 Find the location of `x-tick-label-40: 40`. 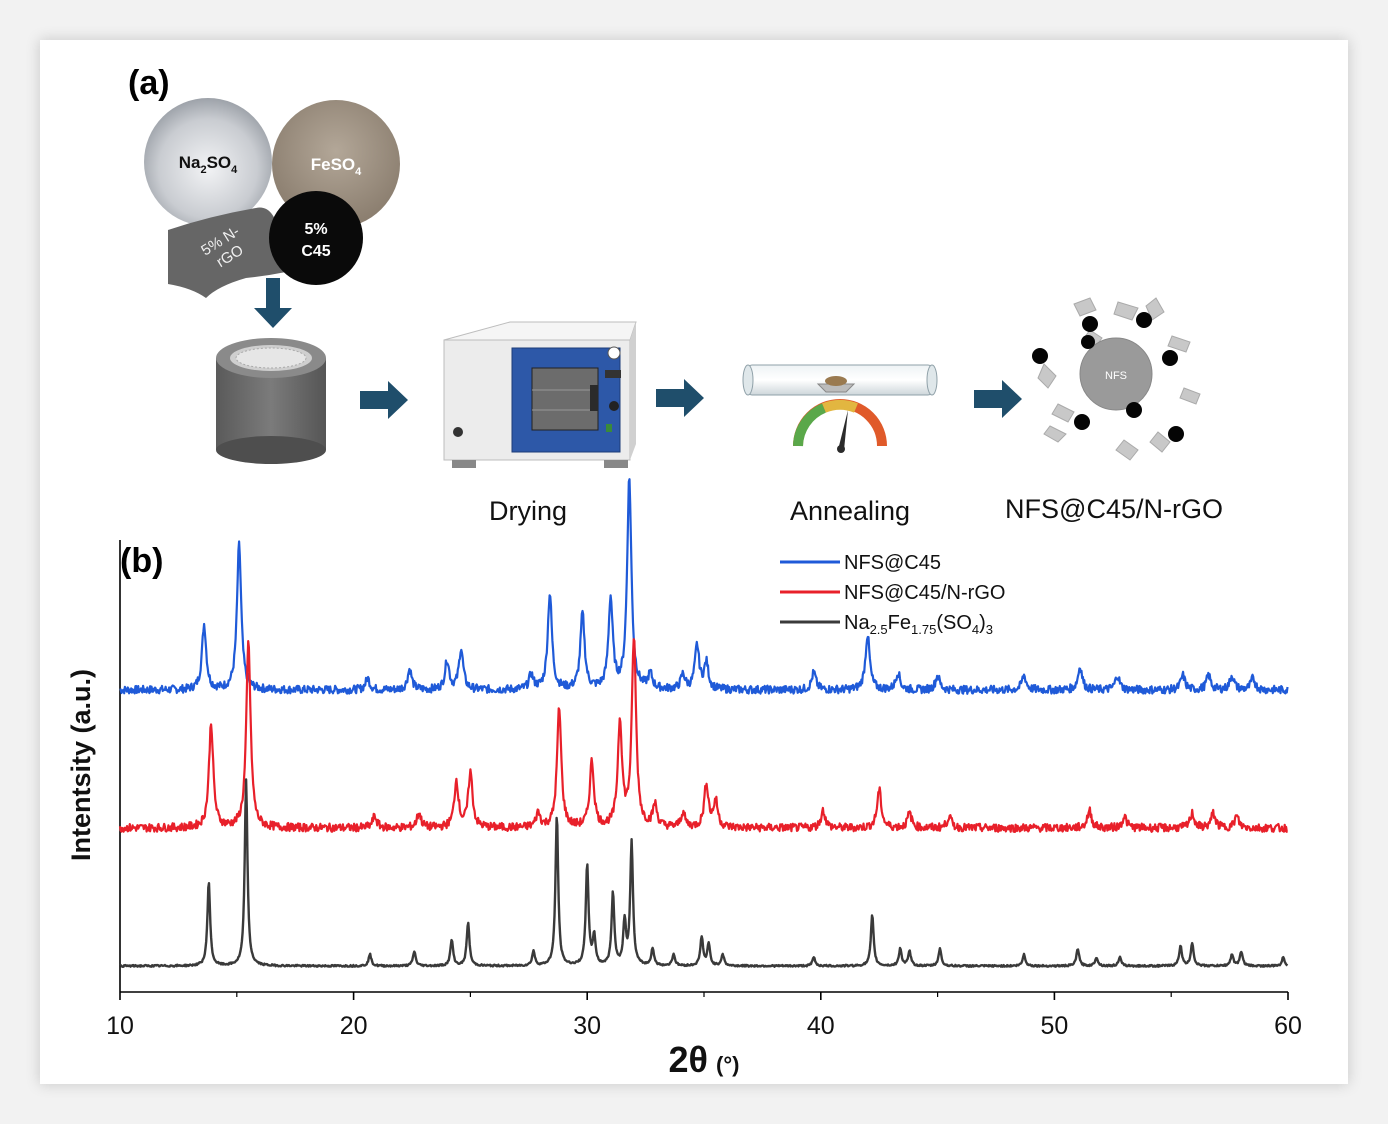

x-tick-label-40: 40 is located at coordinates (821, 1026).